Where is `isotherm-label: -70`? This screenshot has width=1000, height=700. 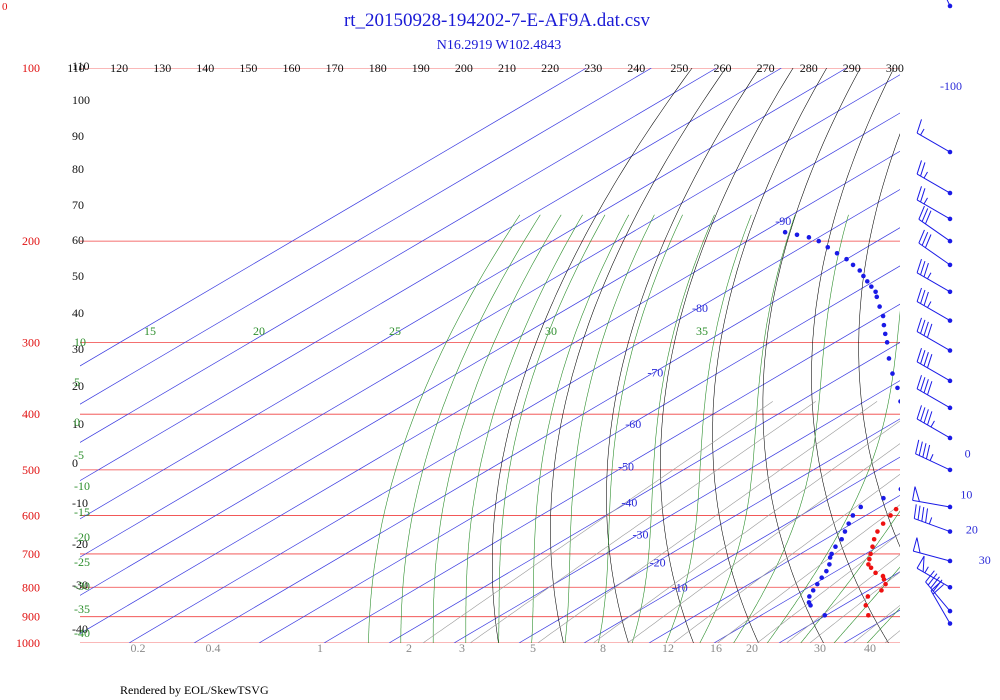 isotherm-label: -70 is located at coordinates (655, 373).